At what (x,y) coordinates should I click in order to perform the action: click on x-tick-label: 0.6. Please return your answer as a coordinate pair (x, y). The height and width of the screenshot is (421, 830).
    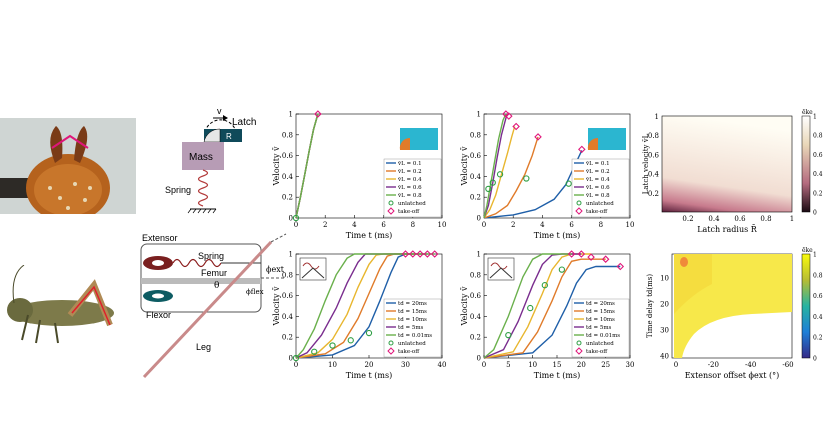
    Looking at the image, I should click on (740, 219).